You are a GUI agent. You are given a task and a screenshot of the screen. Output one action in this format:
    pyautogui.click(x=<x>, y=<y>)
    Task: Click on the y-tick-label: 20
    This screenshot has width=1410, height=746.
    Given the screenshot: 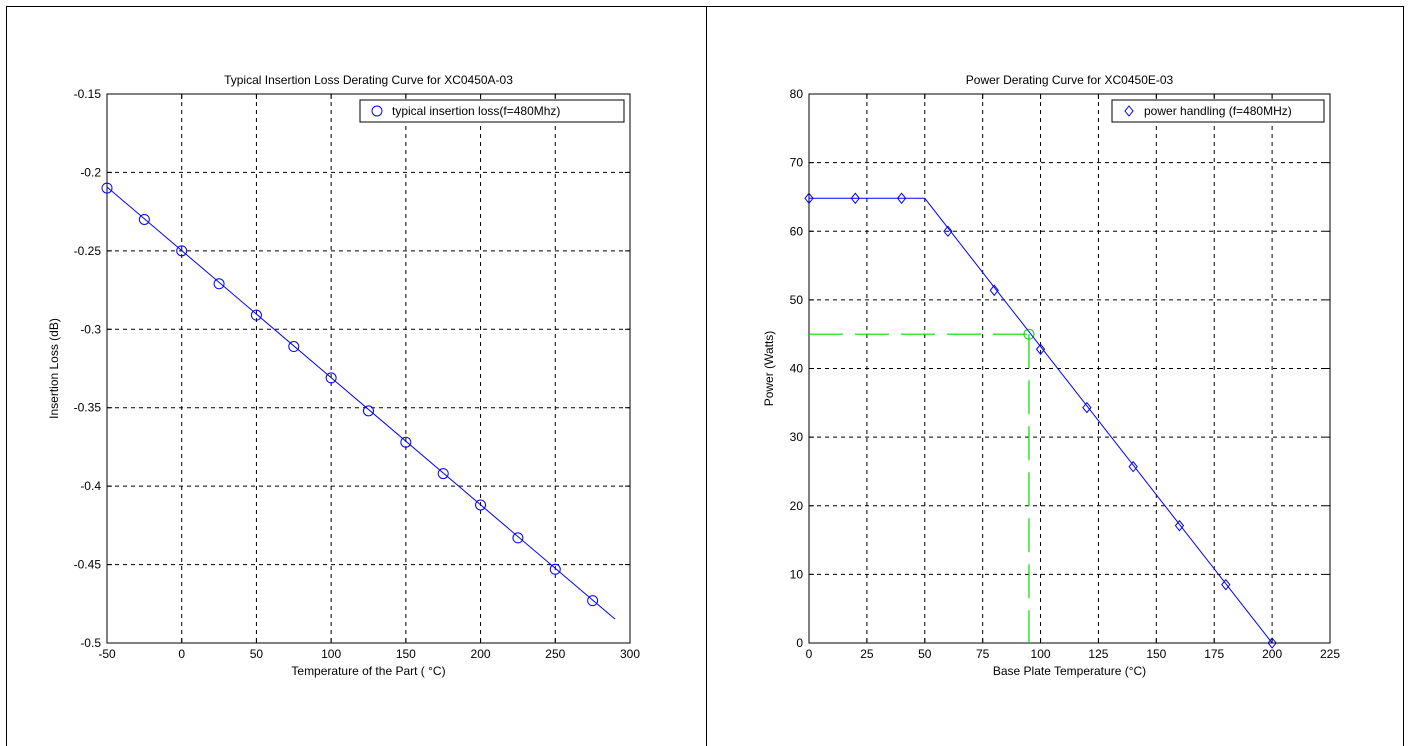 What is the action you would take?
    pyautogui.click(x=797, y=506)
    